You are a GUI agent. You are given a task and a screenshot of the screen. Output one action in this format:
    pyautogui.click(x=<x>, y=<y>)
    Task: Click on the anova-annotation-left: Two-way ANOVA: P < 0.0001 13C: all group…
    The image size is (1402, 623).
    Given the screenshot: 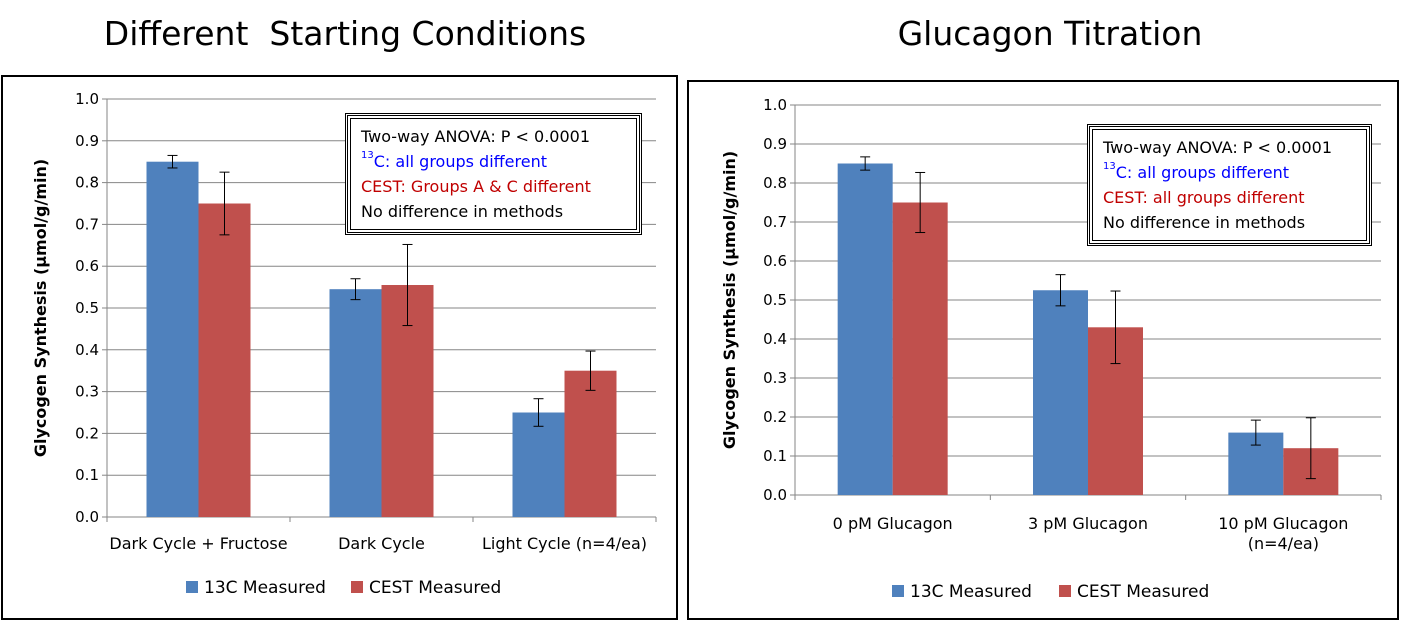 What is the action you would take?
    pyautogui.click(x=493, y=174)
    